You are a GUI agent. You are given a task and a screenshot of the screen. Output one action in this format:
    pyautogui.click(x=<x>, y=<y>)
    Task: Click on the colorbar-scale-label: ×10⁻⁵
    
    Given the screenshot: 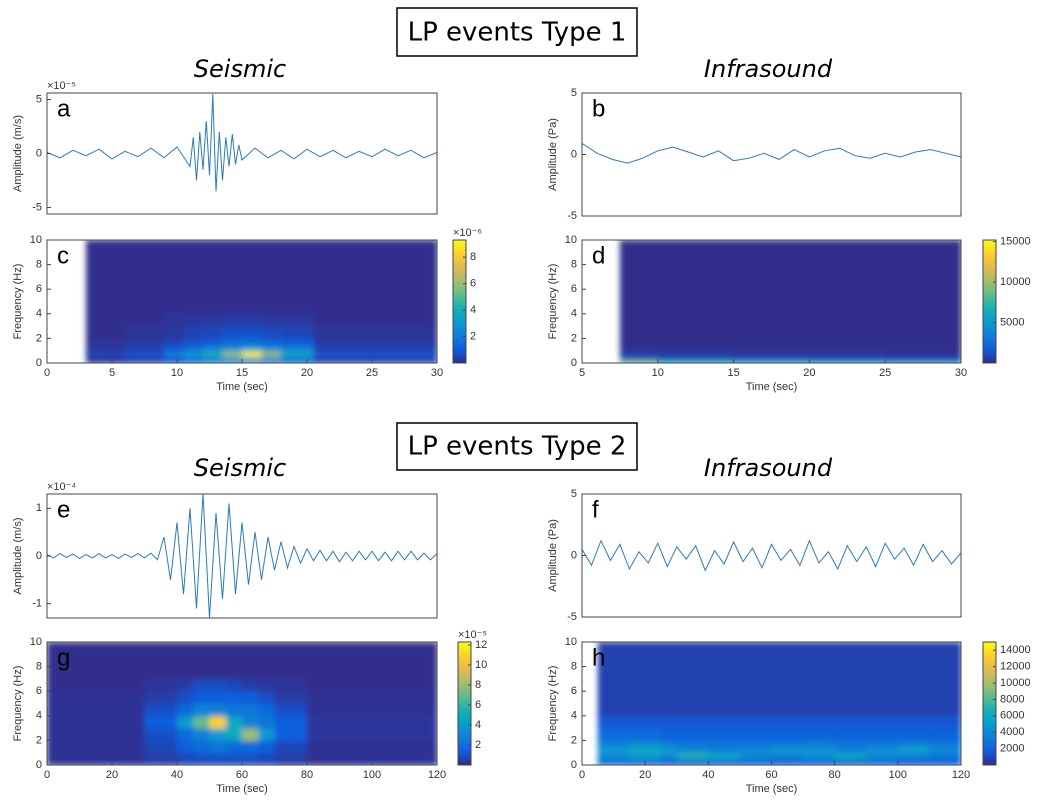 What is the action you would take?
    pyautogui.click(x=472, y=635)
    